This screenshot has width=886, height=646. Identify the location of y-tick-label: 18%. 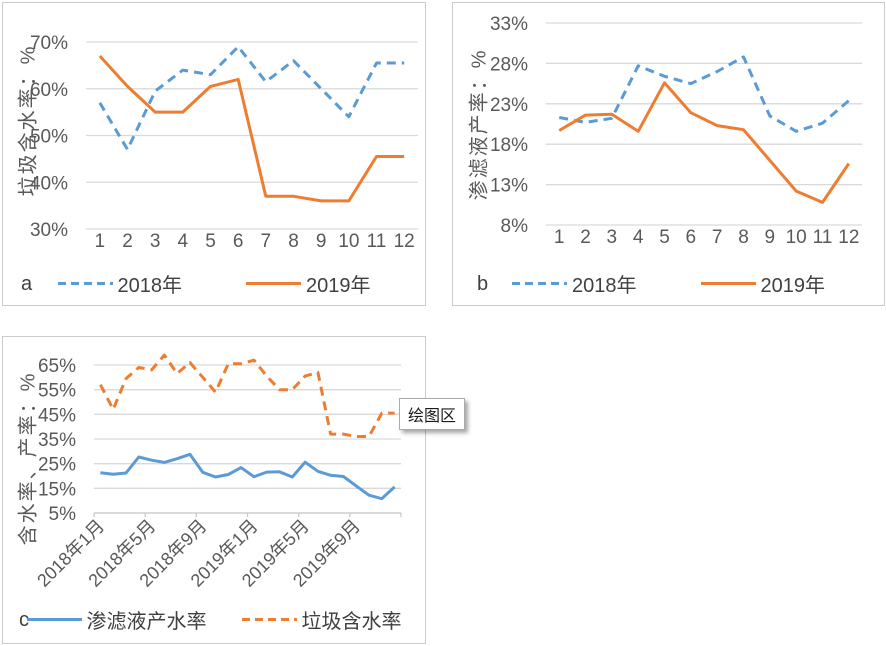
(509, 145).